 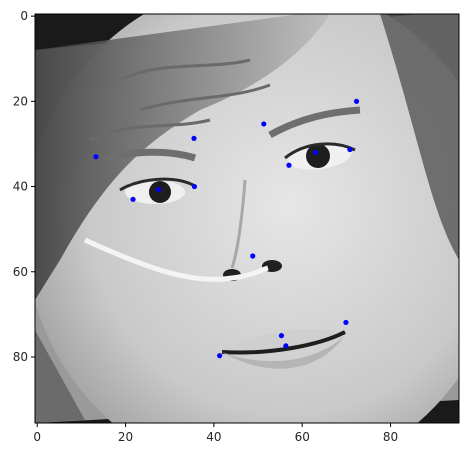 What do you see at coordinates (20, 272) in the screenshot?
I see `y-tick-label: 60` at bounding box center [20, 272].